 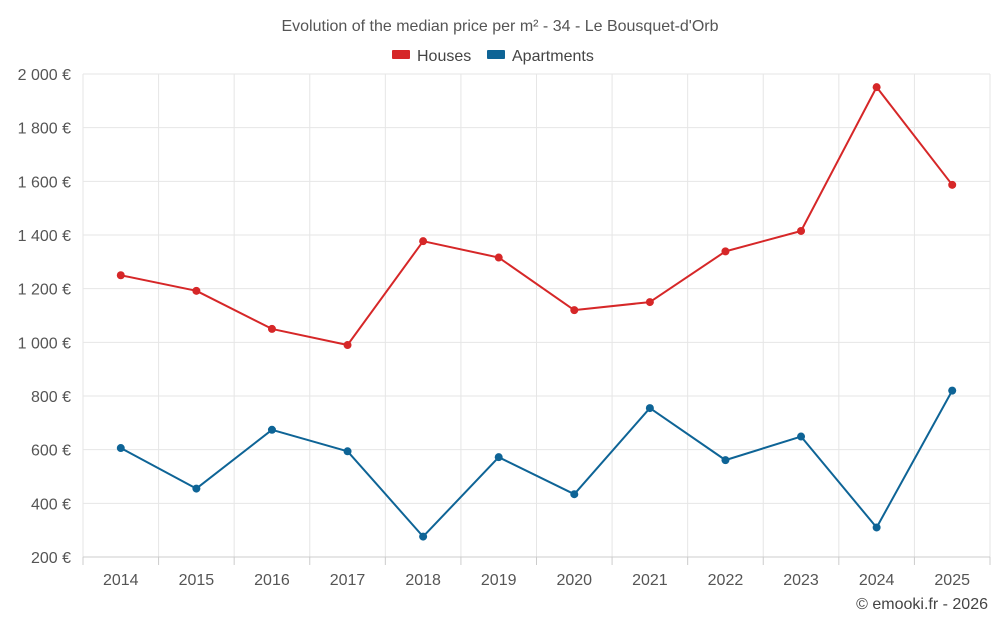 I want to click on y-tick-label: 1 400 €, so click(x=44, y=236).